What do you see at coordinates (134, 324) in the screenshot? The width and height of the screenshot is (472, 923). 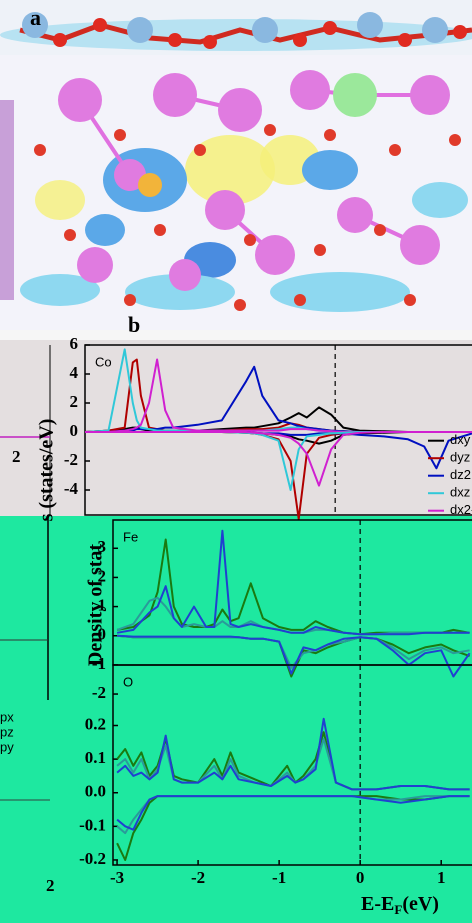 I see `panel-label: b` at bounding box center [134, 324].